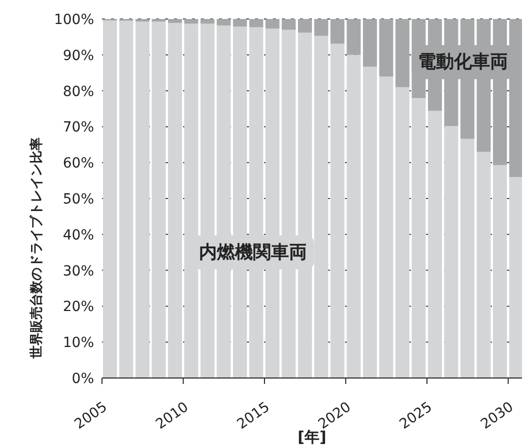  What do you see at coordinates (78, 271) in the screenshot?
I see `y-tick-label: 30%` at bounding box center [78, 271].